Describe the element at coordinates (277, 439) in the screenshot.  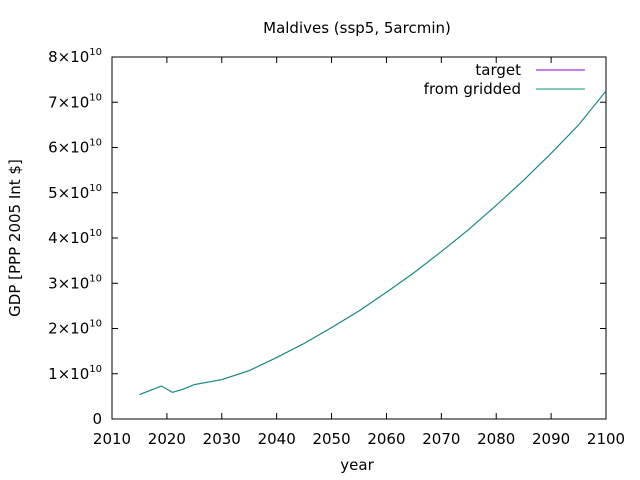
I see `x-tick-label: 2040` at that location.